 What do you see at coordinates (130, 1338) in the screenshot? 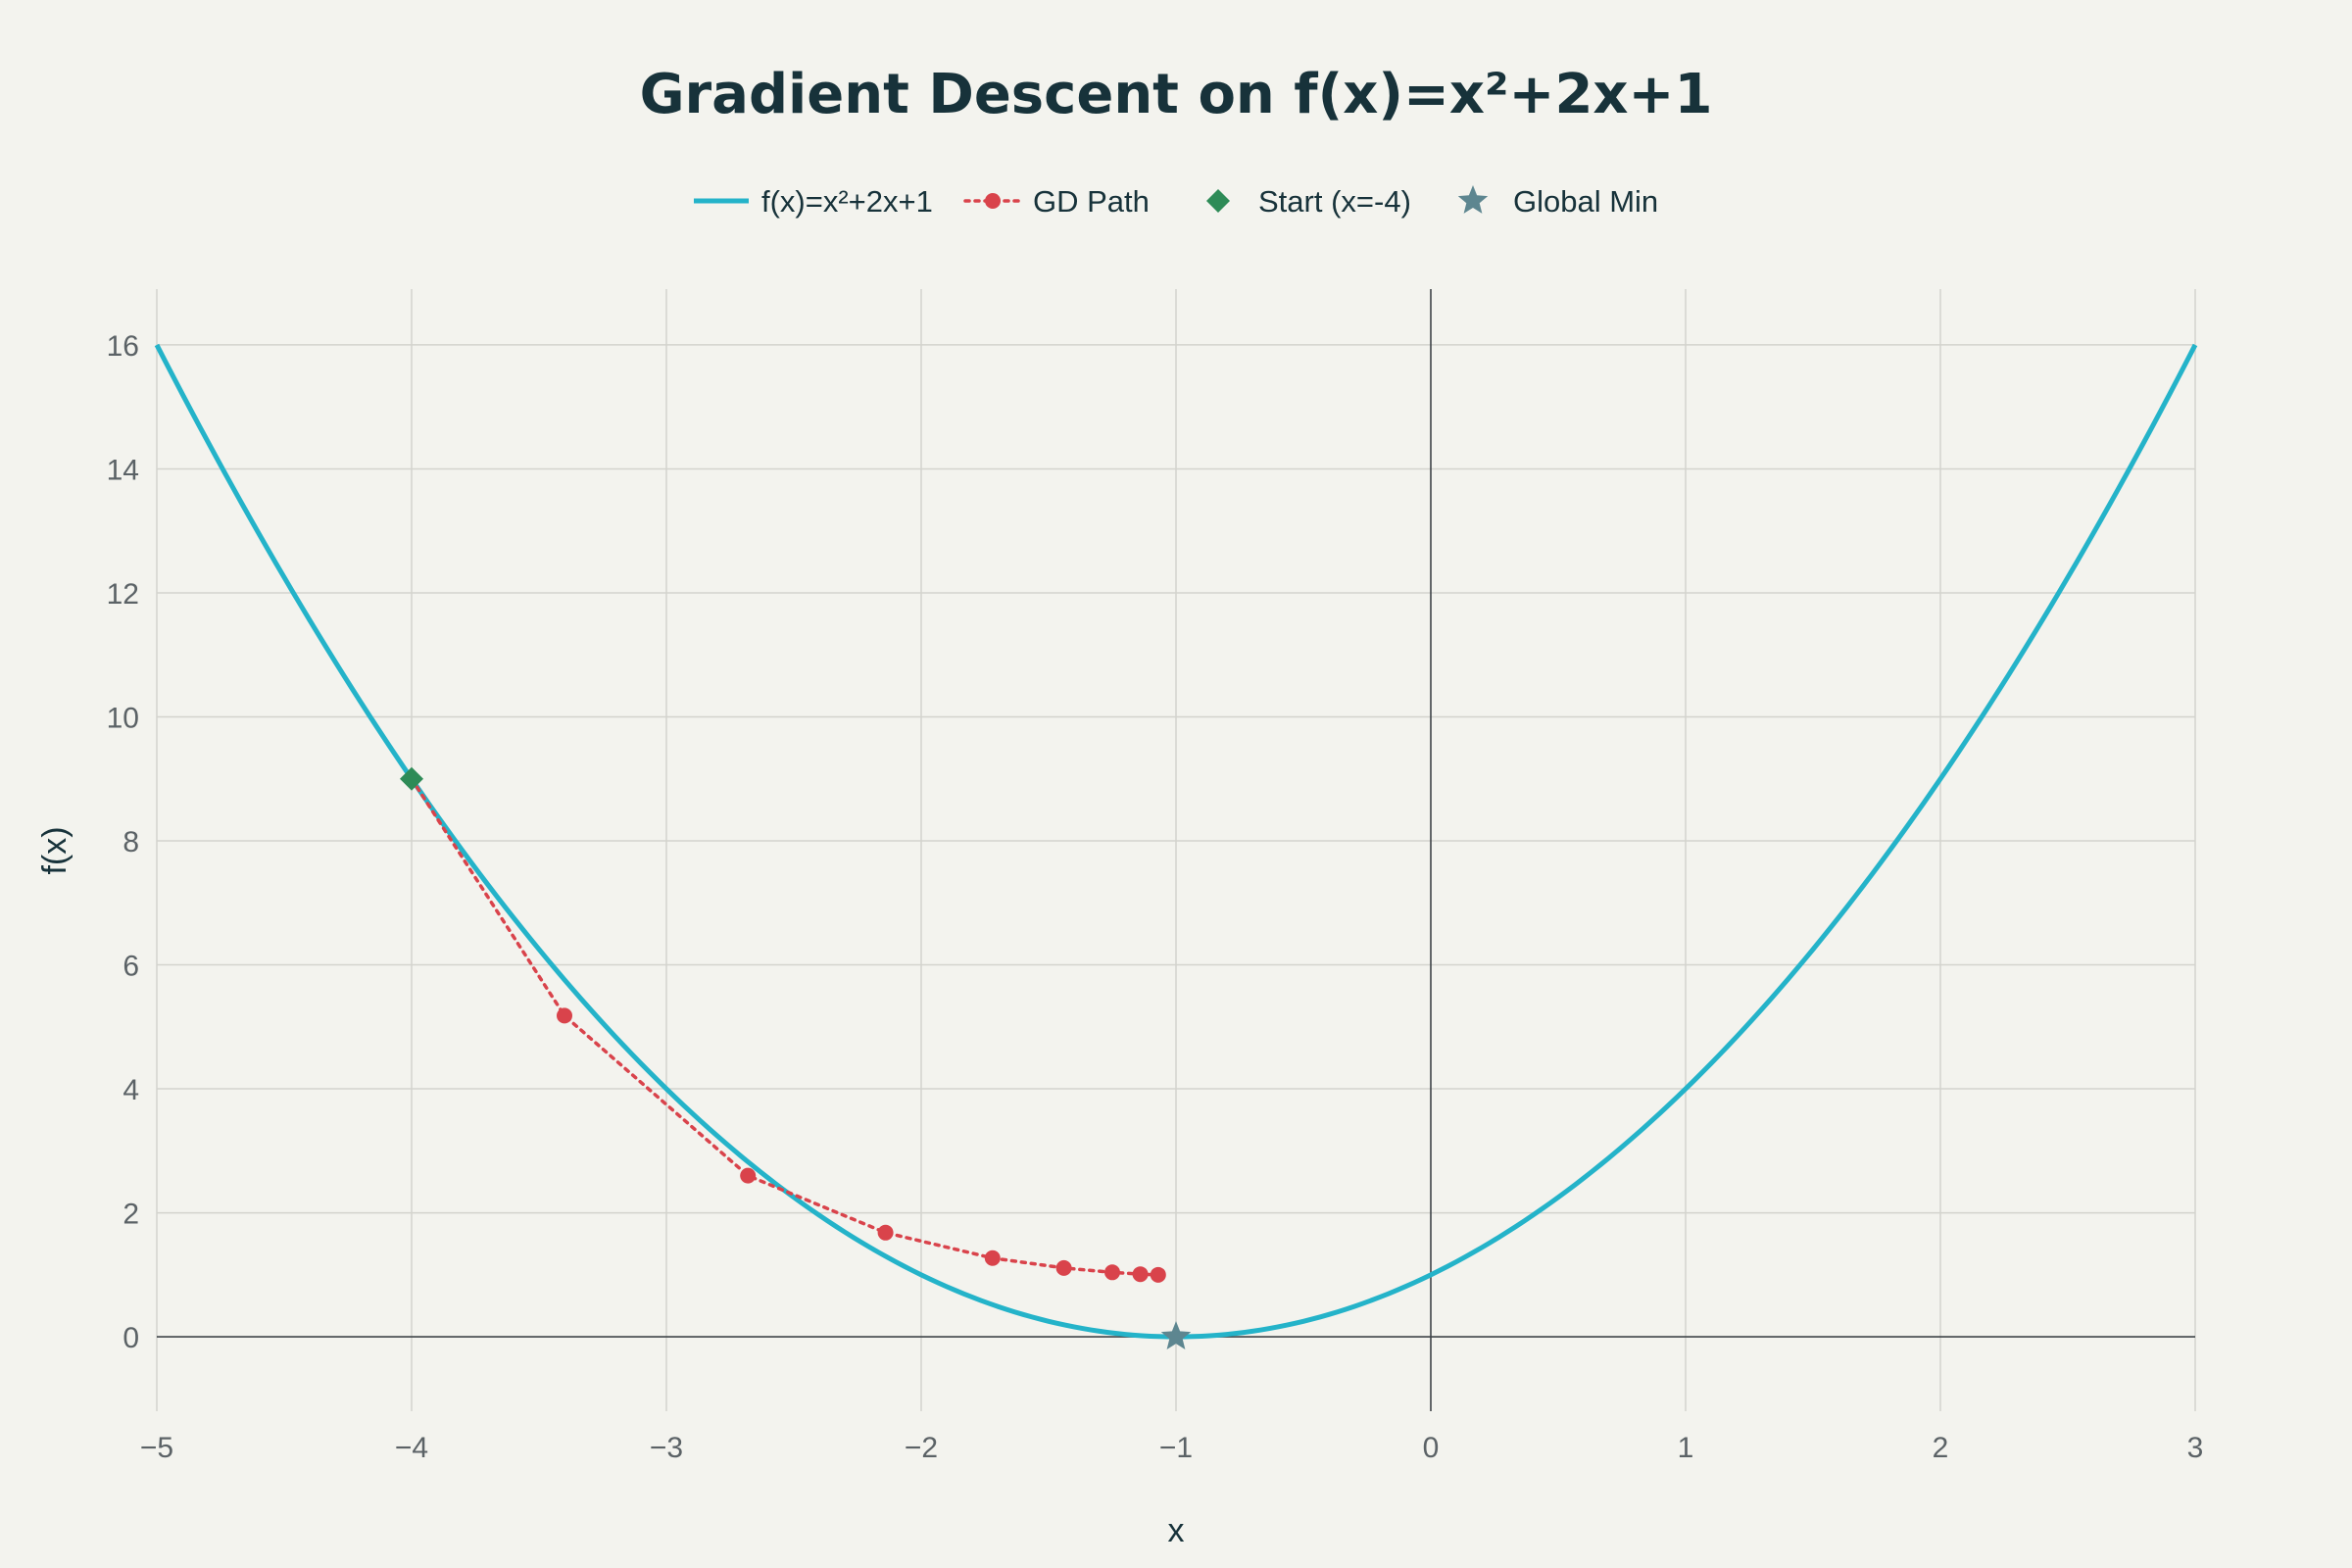
I see `y-tick-label: 0` at bounding box center [130, 1338].